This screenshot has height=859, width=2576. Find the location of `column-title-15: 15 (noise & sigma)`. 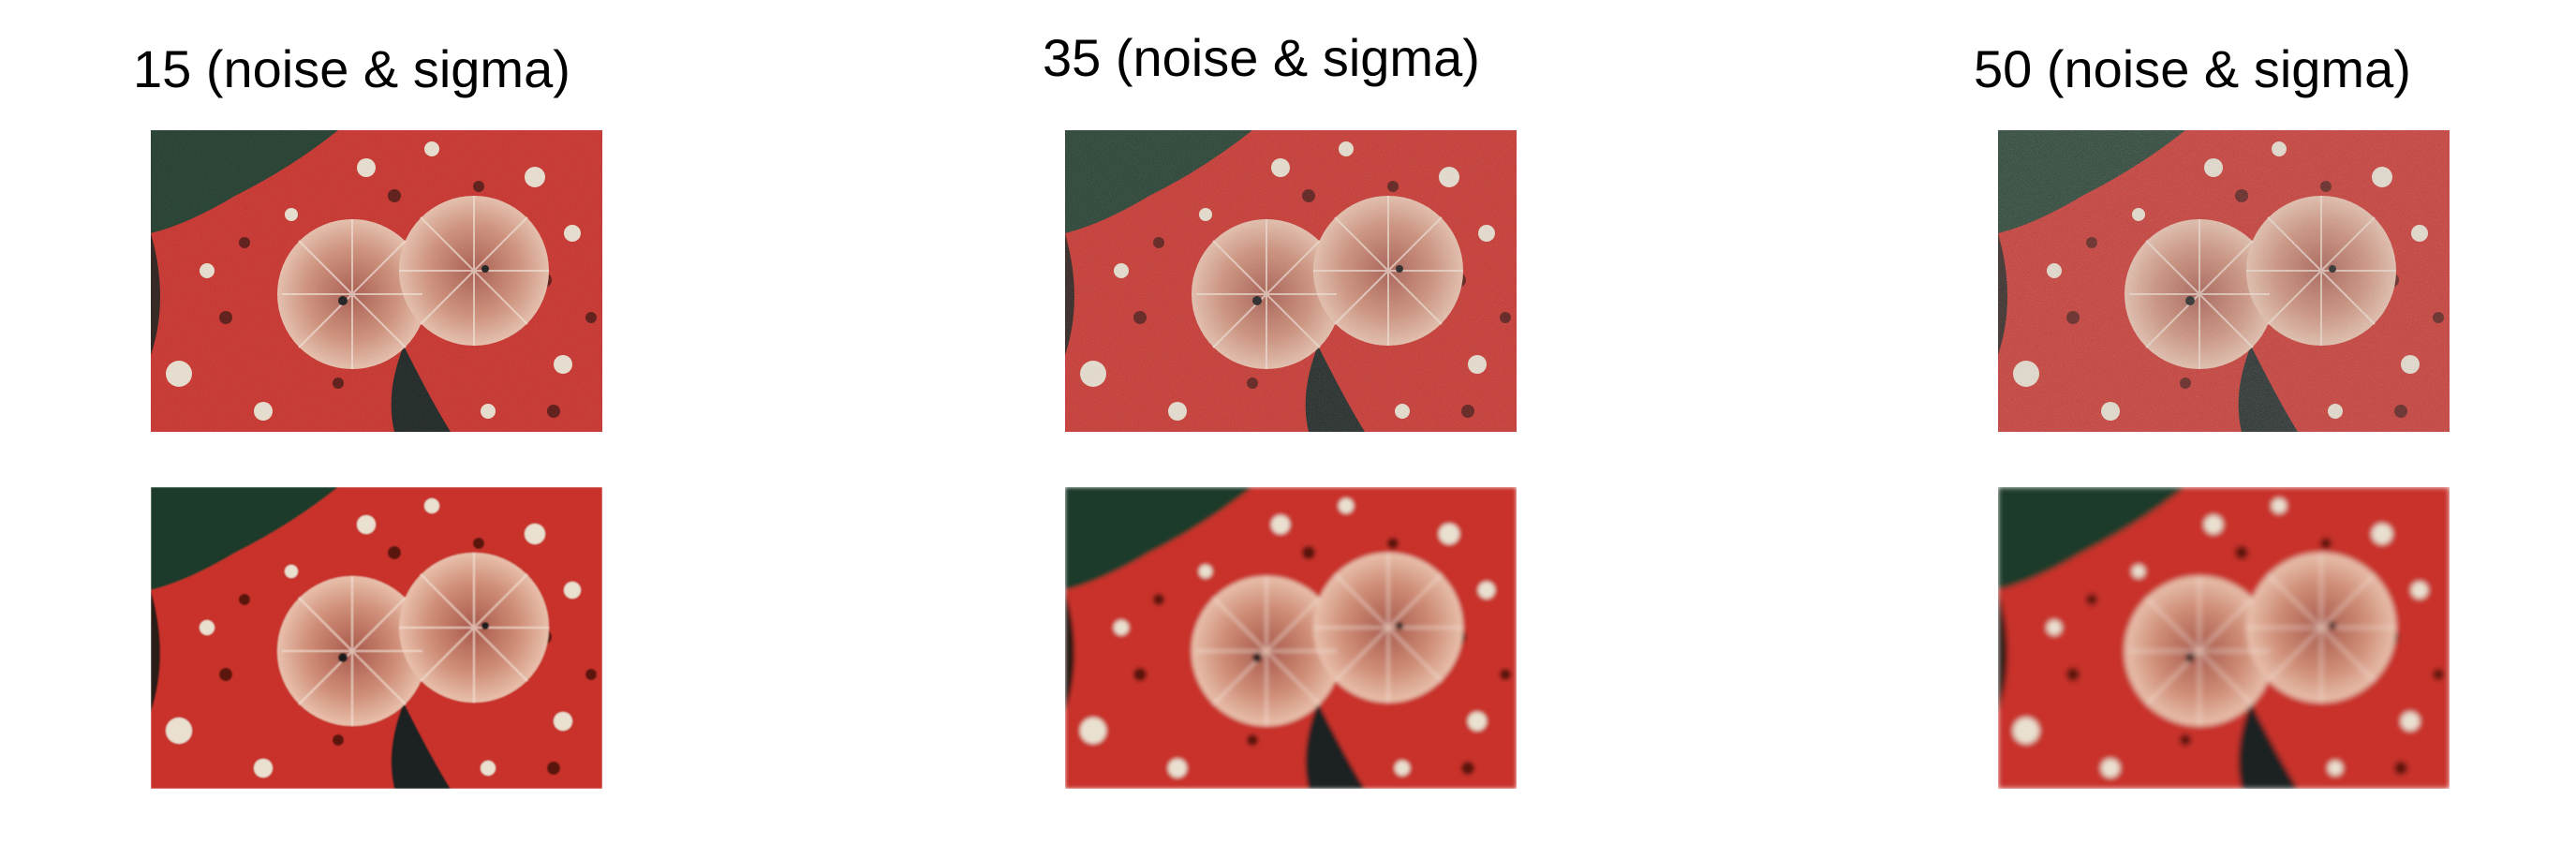

column-title-15: 15 (noise & sigma) is located at coordinates (351, 68).